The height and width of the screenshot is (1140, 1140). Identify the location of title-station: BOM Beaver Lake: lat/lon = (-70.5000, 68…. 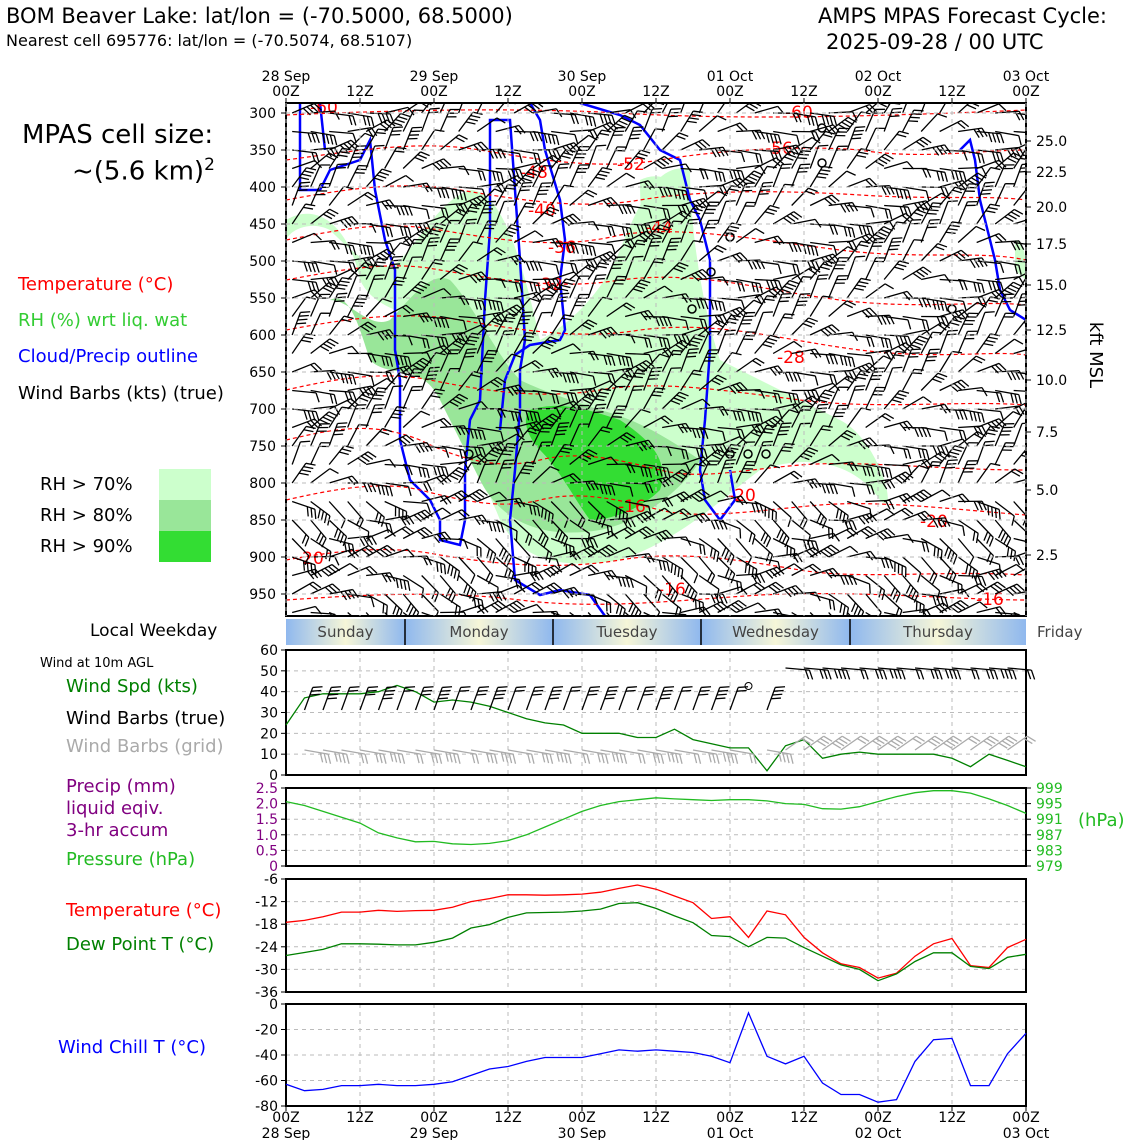
(259, 16).